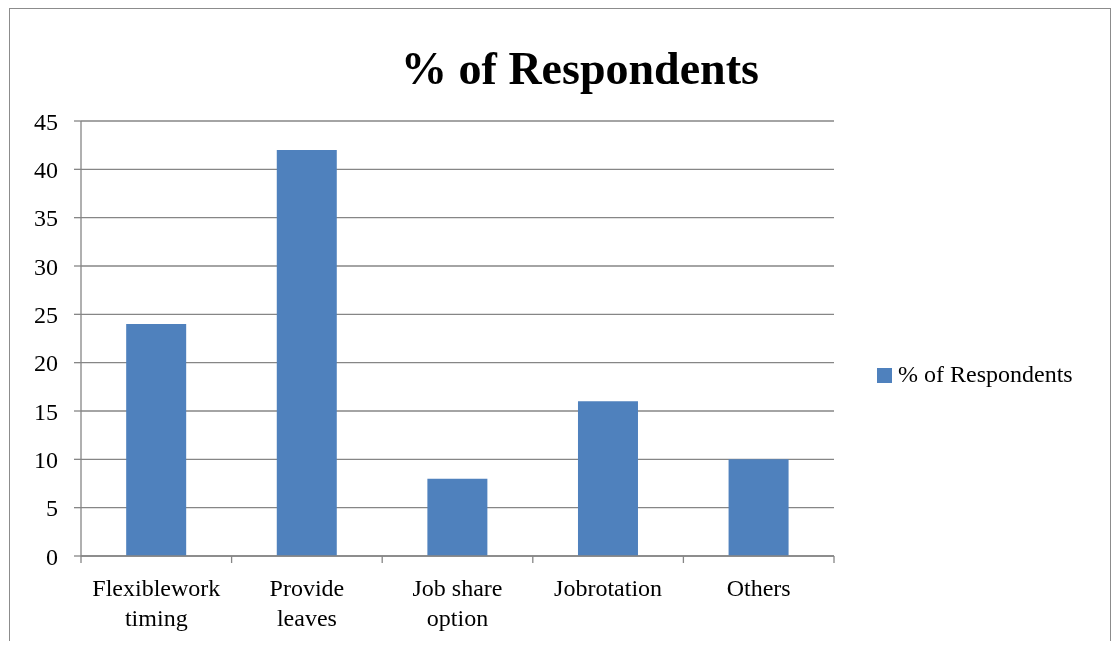 The image size is (1112, 650). I want to click on legend-label: % of Respondents, so click(985, 373).